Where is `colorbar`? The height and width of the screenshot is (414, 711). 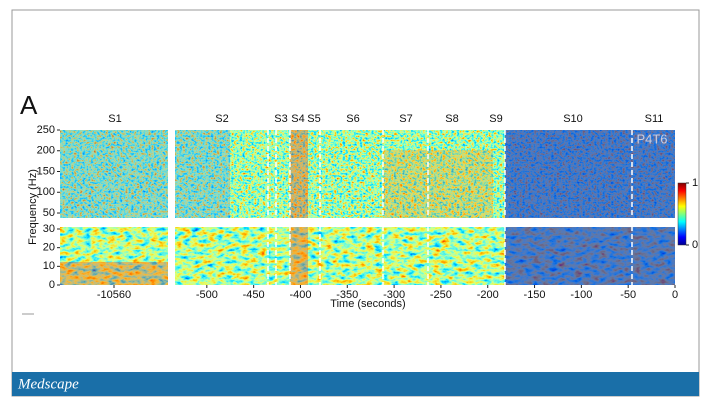
colorbar is located at coordinates (682, 214).